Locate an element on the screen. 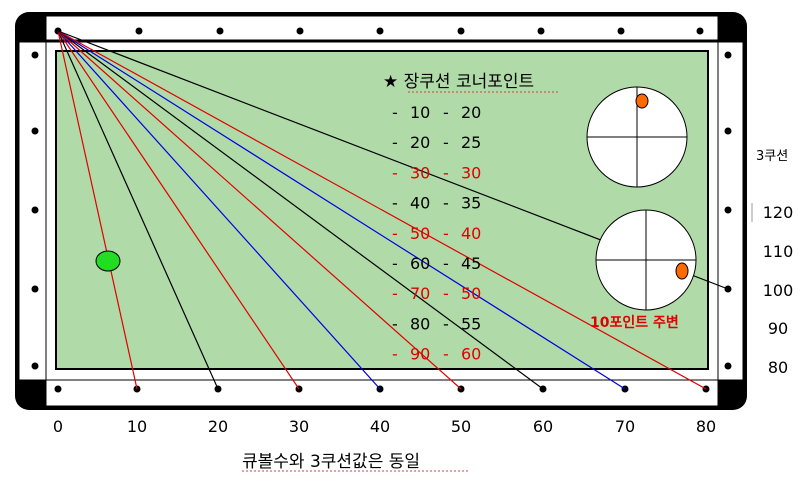  corner-row: -80-55 is located at coordinates (436, 323).